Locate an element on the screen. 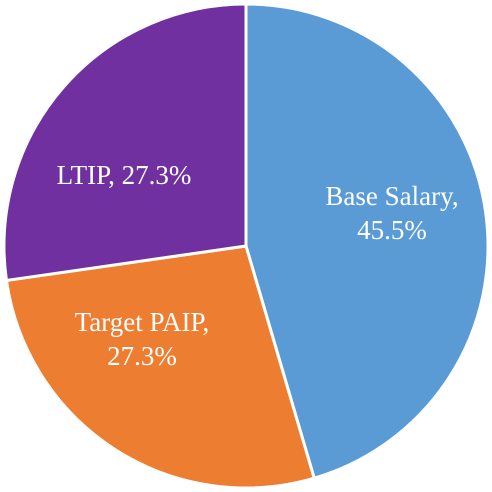 The width and height of the screenshot is (492, 492). data-label-line: Target PAIP, is located at coordinates (142, 322).